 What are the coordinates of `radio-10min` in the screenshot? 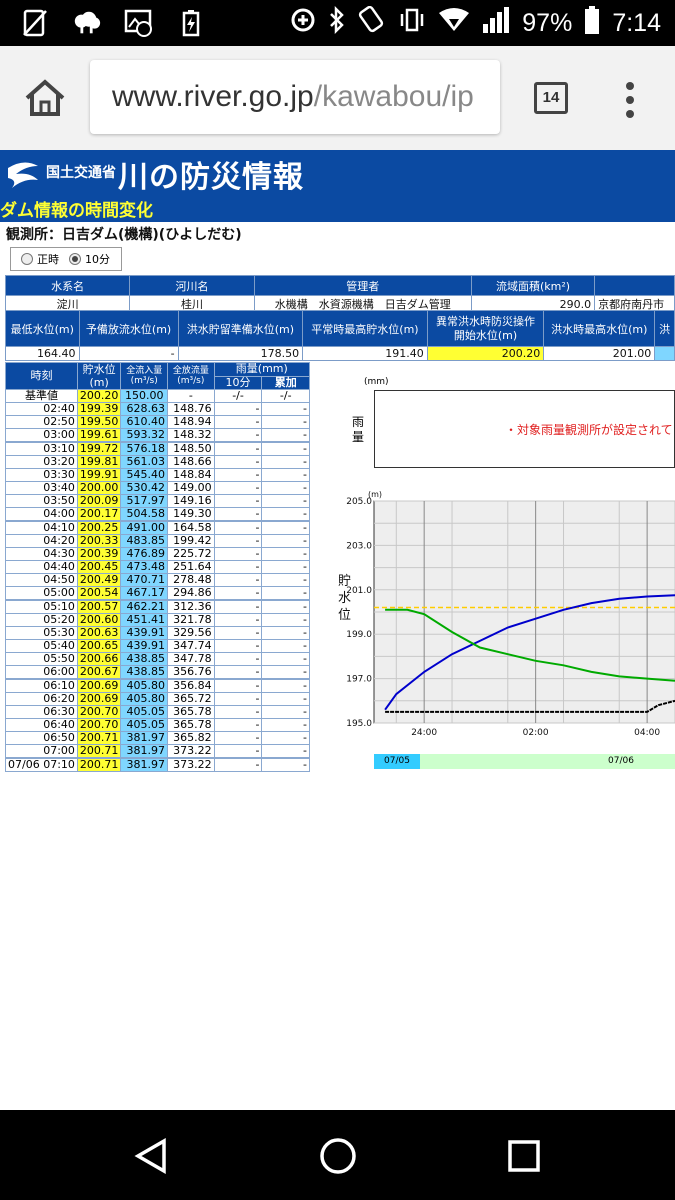 It's located at (75, 259).